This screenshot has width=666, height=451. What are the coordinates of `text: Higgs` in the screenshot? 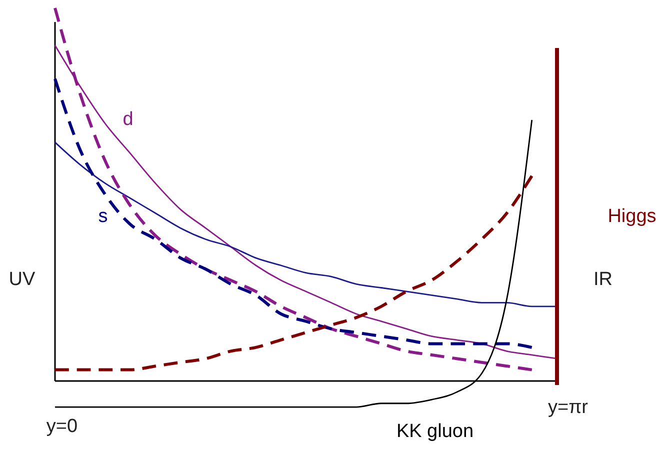 It's located at (632, 216).